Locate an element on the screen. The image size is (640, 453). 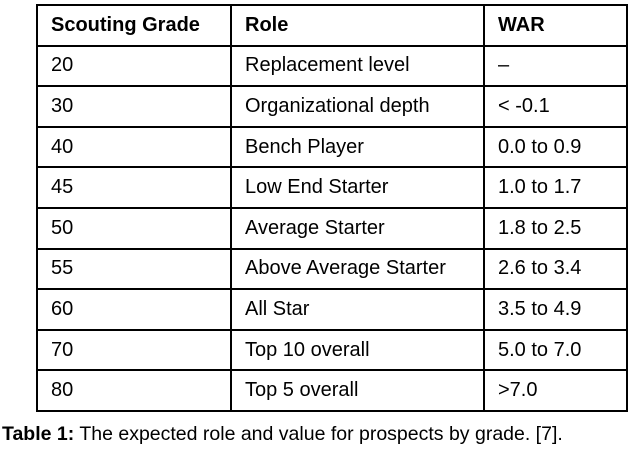
cell-role: Low End Starter is located at coordinates (357, 187).